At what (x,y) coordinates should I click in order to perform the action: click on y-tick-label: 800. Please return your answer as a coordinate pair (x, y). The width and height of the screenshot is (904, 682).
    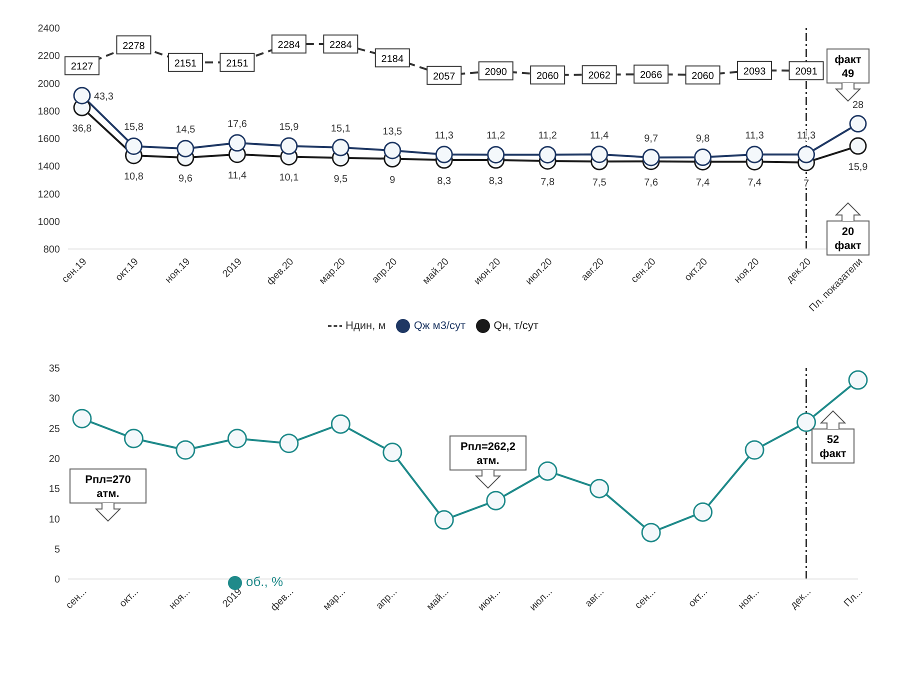
    Looking at the image, I should click on (51, 250).